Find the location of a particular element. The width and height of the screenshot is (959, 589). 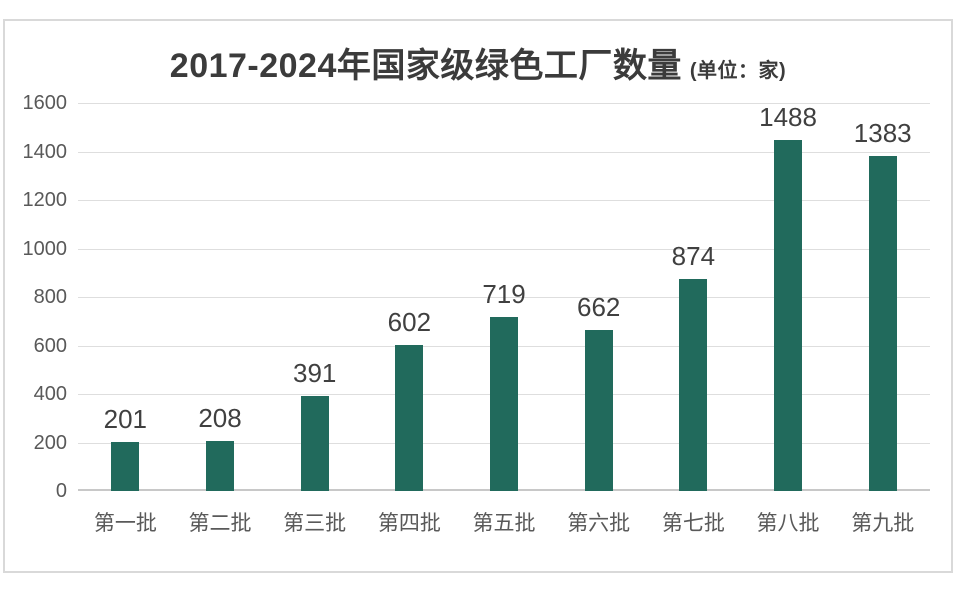

y-tick-label: 1200 is located at coordinates (45, 200).